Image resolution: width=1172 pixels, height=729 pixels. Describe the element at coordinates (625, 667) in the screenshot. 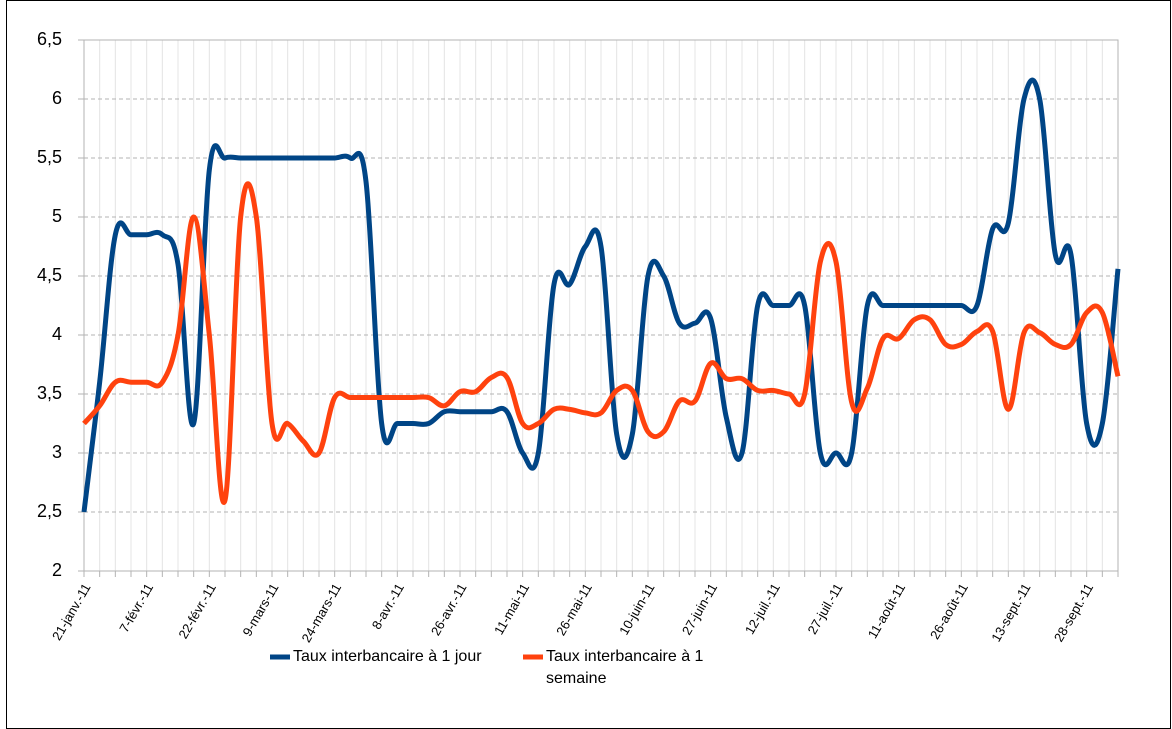

I see `legend-label: Taux interbancaire à 1 semaine` at that location.